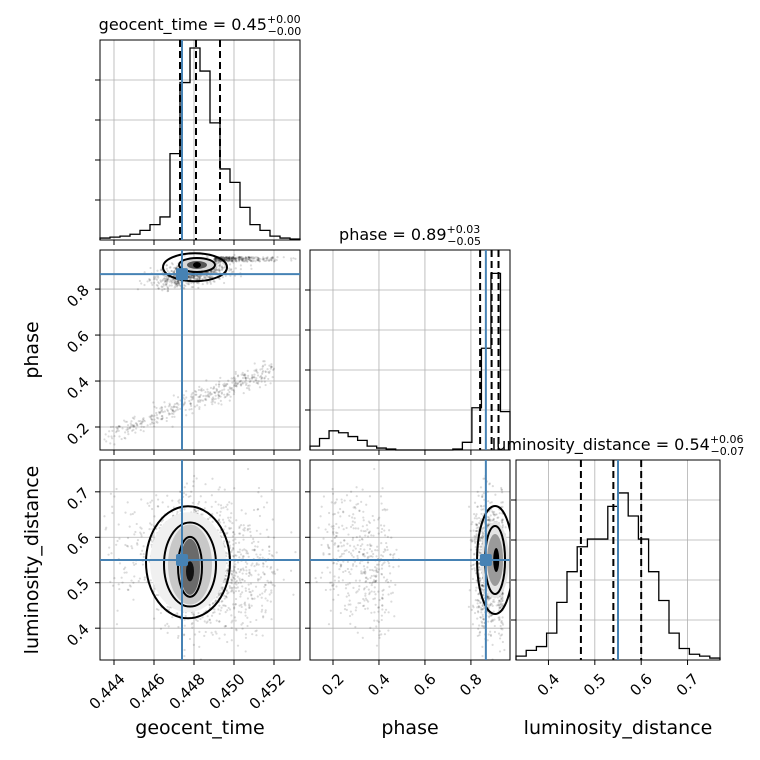 The height and width of the screenshot is (760, 760). Describe the element at coordinates (728, 451) in the screenshot. I see `title-minus: −0.07` at that location.